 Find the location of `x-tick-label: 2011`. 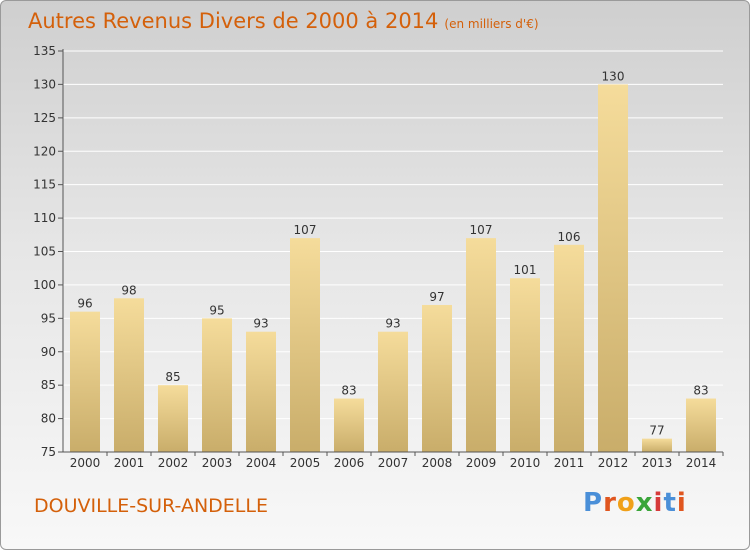

x-tick-label: 2011 is located at coordinates (569, 463).